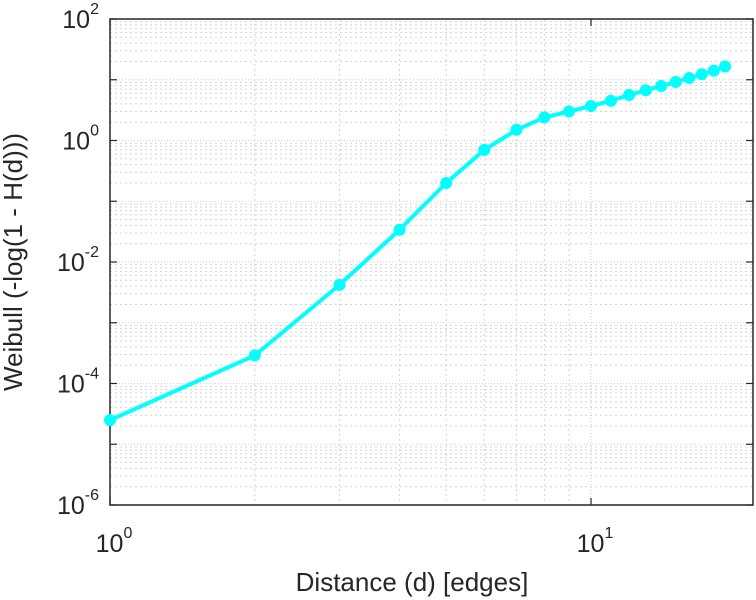 The width and height of the screenshot is (756, 600). I want to click on x-axis-label: Distance (d) [edges], so click(412, 582).